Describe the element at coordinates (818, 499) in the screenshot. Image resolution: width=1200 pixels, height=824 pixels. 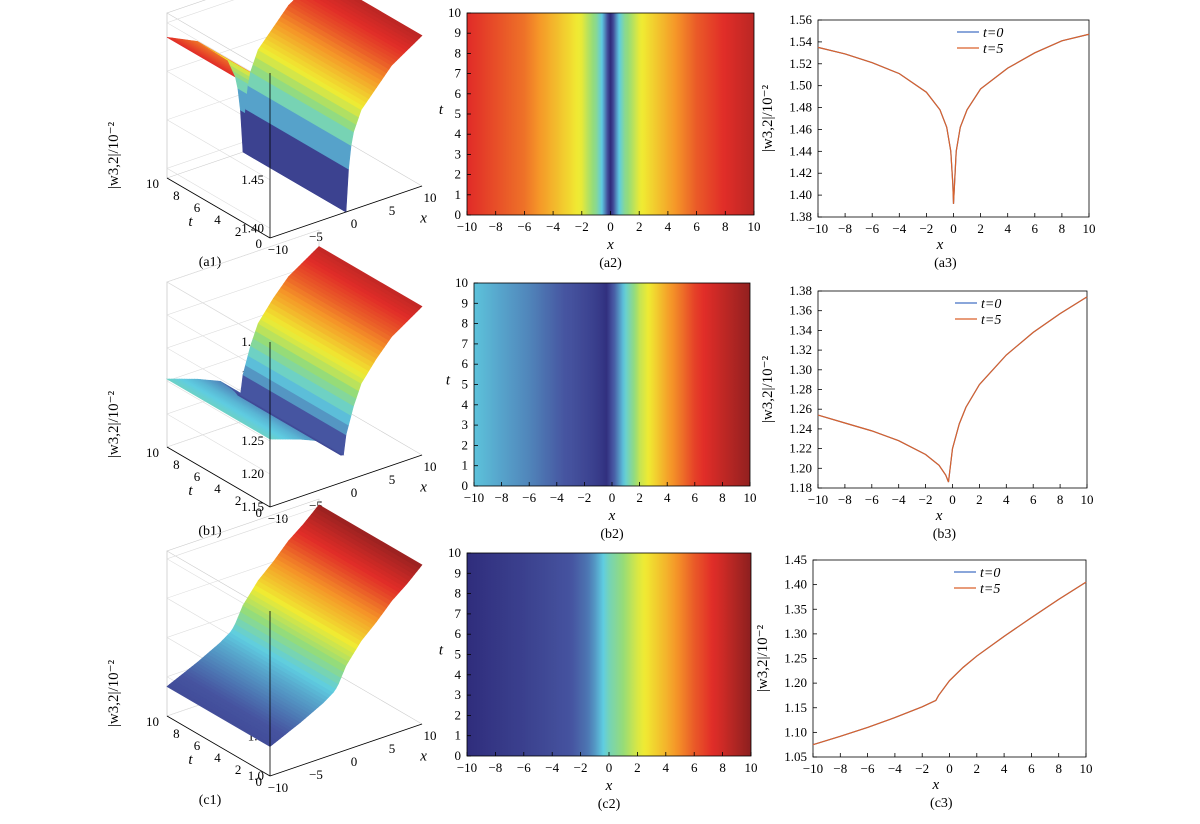
I see `xtick-b3: −10` at that location.